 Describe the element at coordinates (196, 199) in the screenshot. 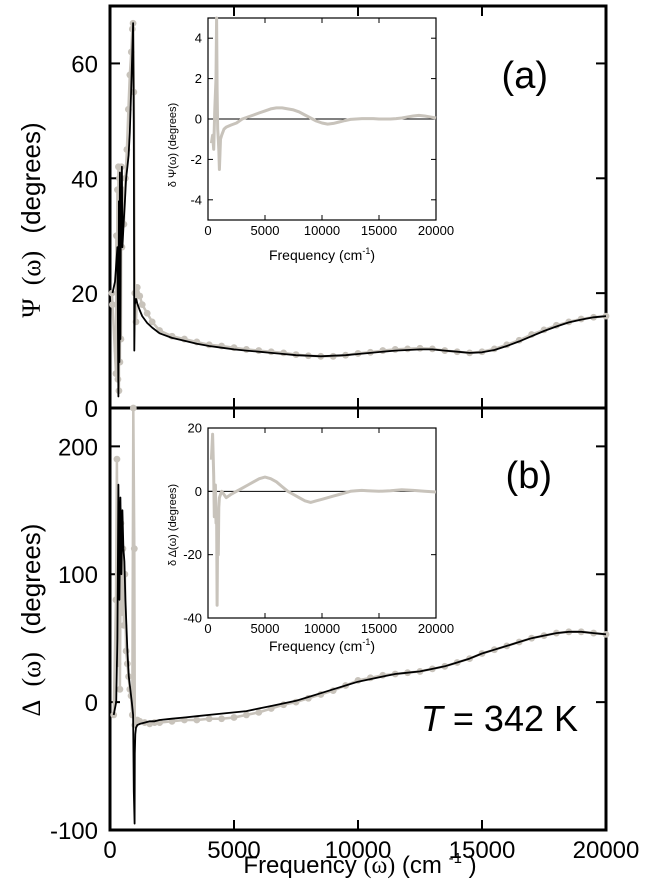

I see `inset-y-tick-label-a: -4` at that location.